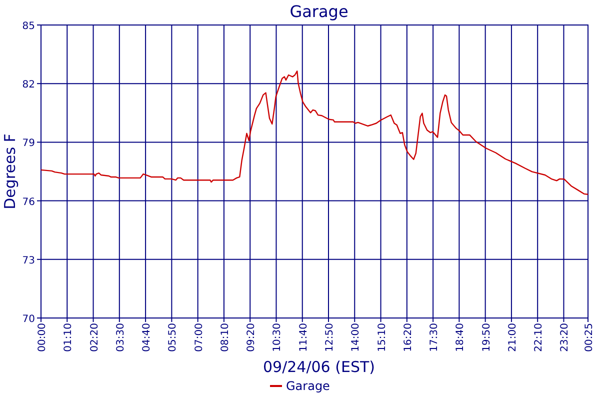 The image size is (600, 400). I want to click on x-tick-label: 02:20, so click(94, 337).